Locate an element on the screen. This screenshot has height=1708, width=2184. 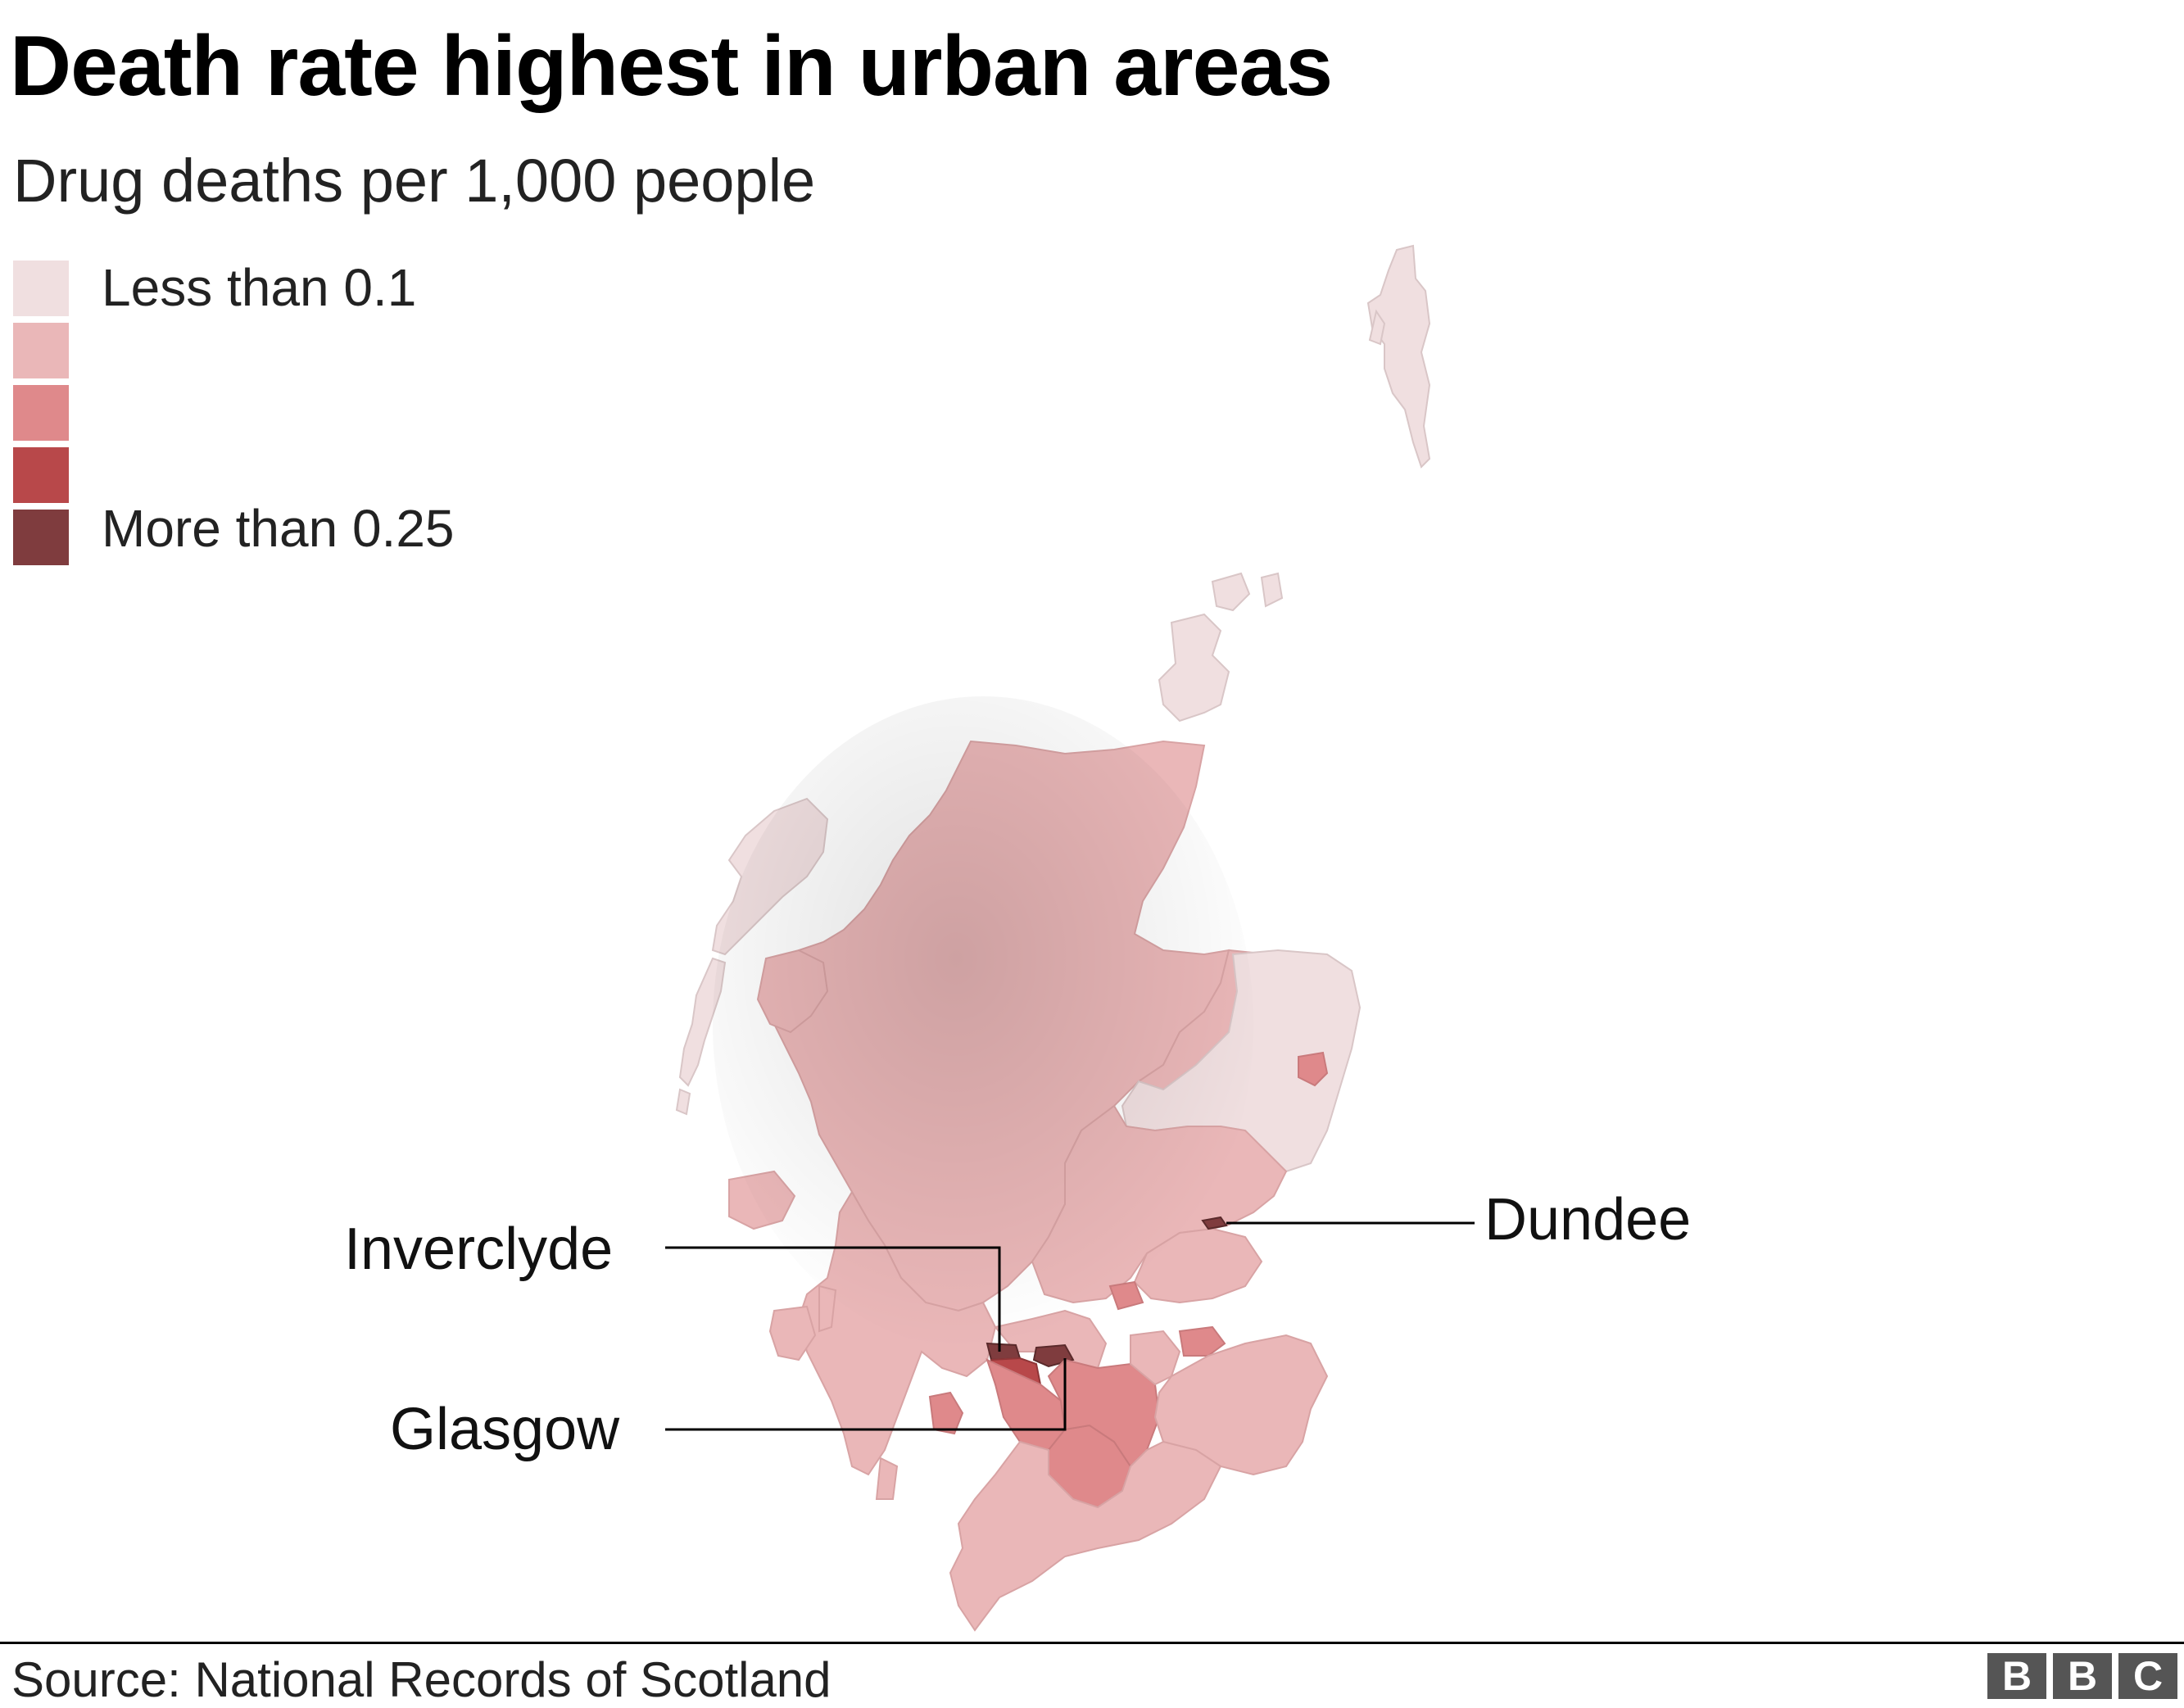
region-kintyre is located at coordinates (887, 1478).